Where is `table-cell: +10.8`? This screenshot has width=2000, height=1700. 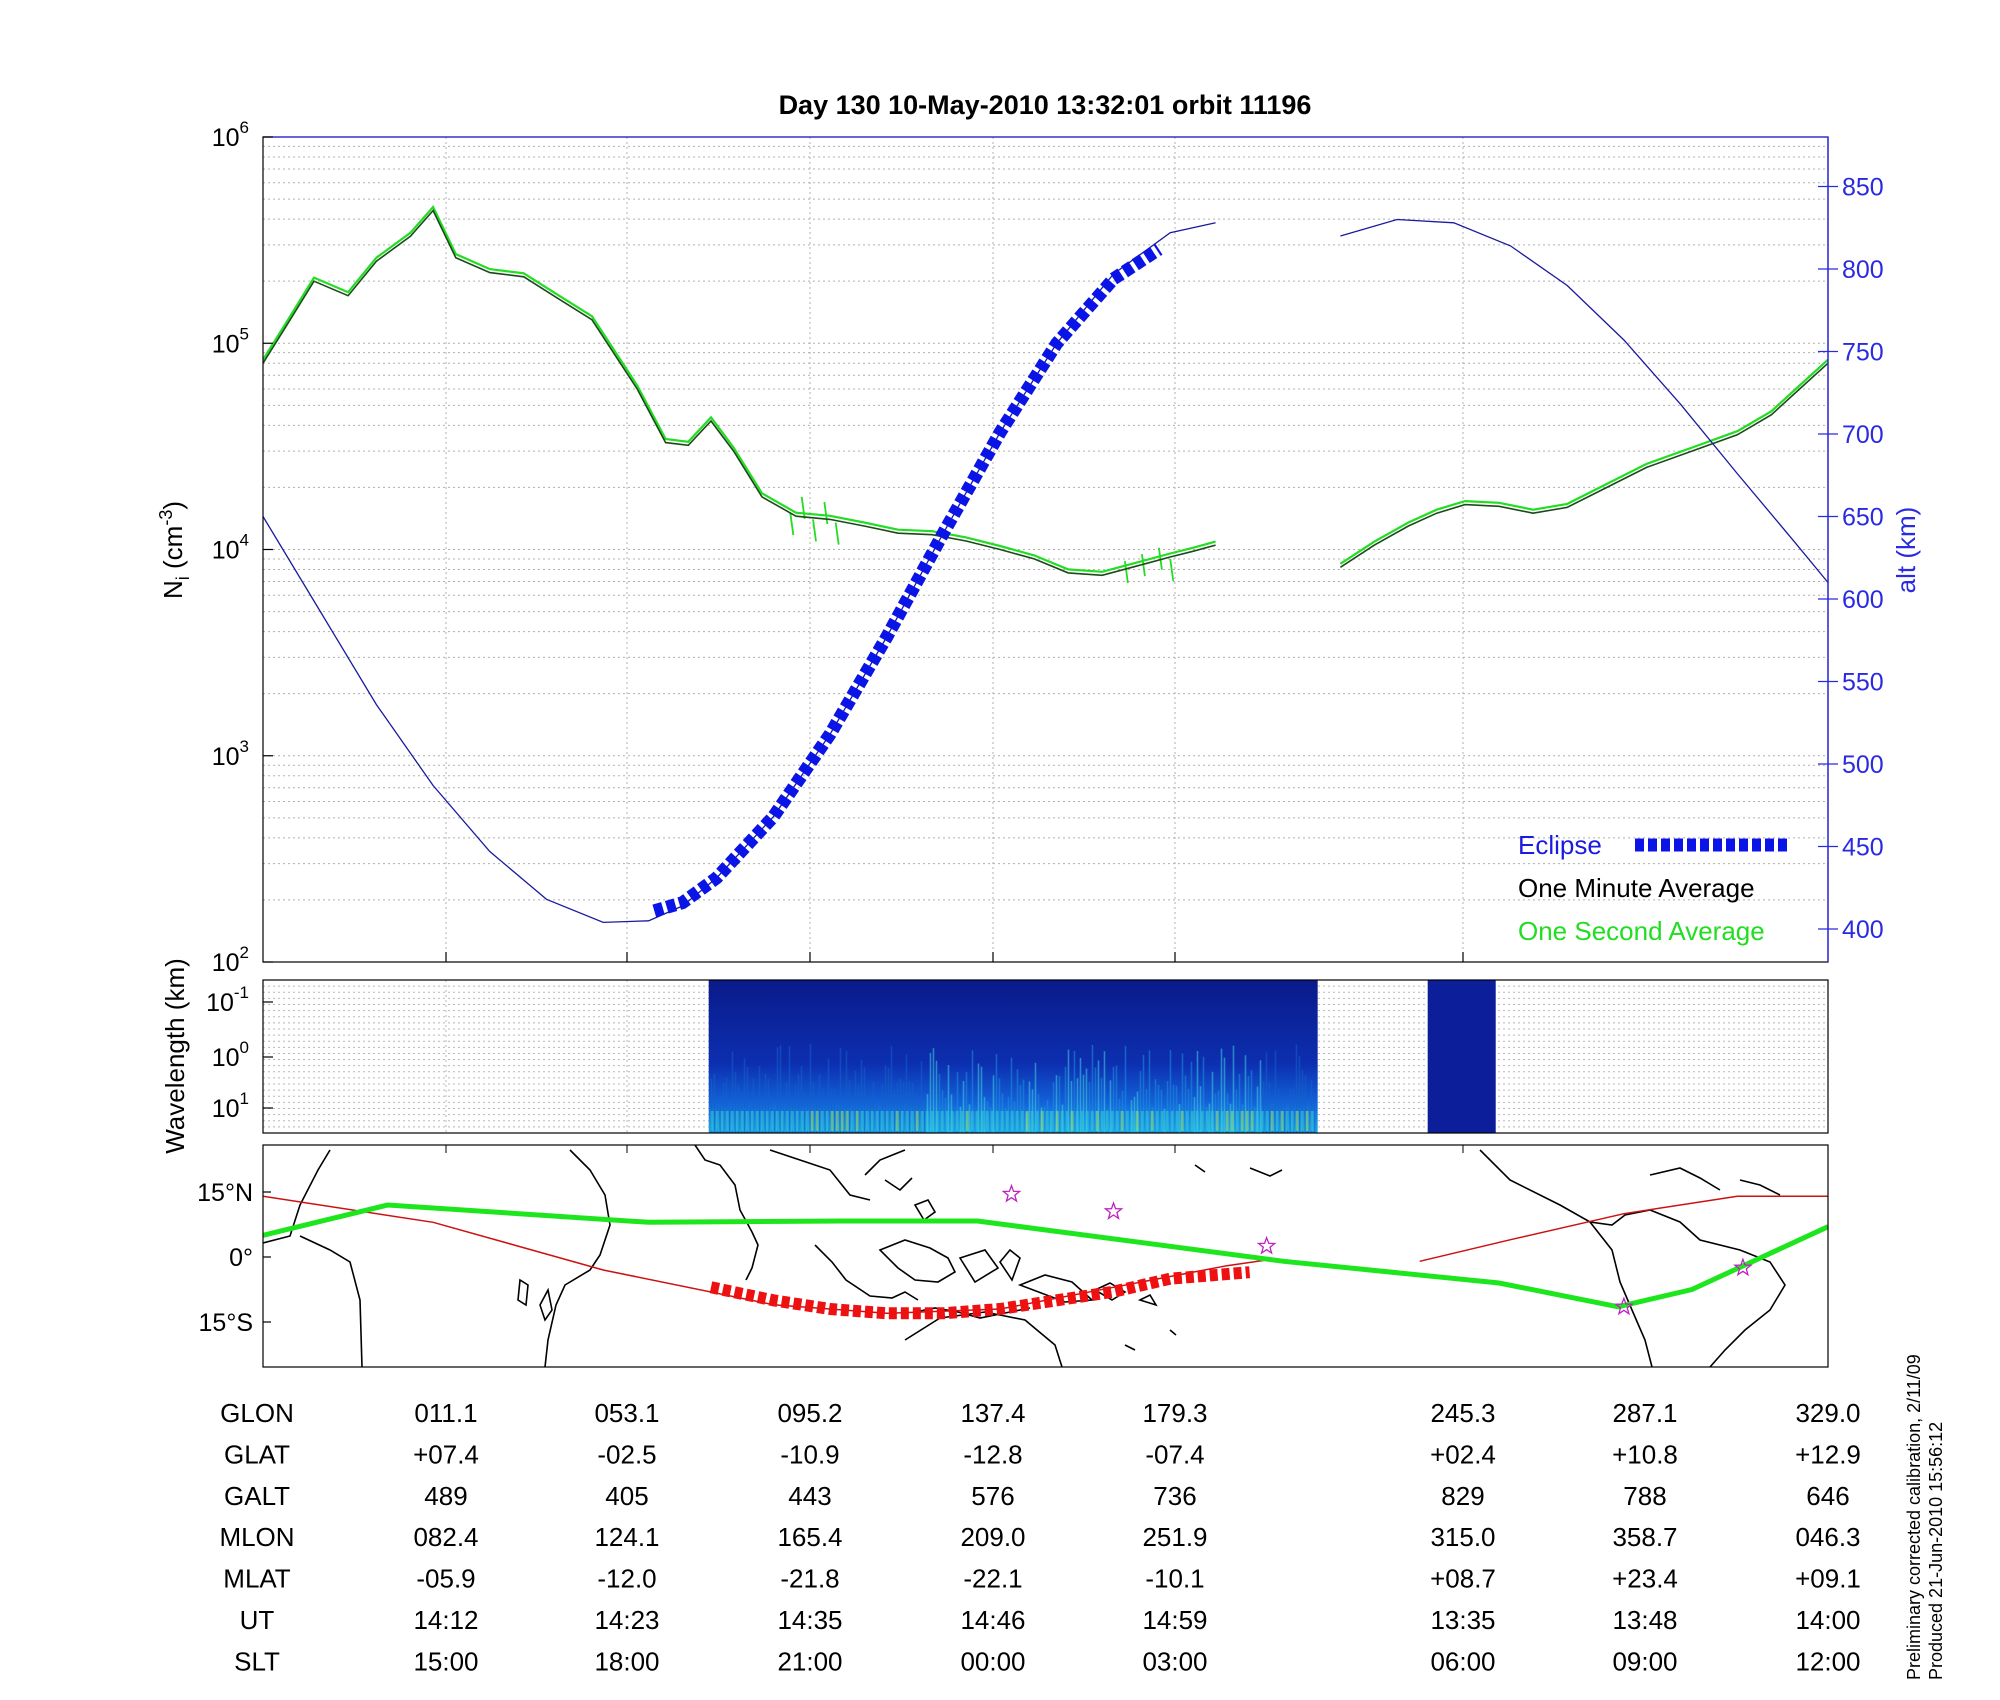 table-cell: +10.8 is located at coordinates (1645, 1454).